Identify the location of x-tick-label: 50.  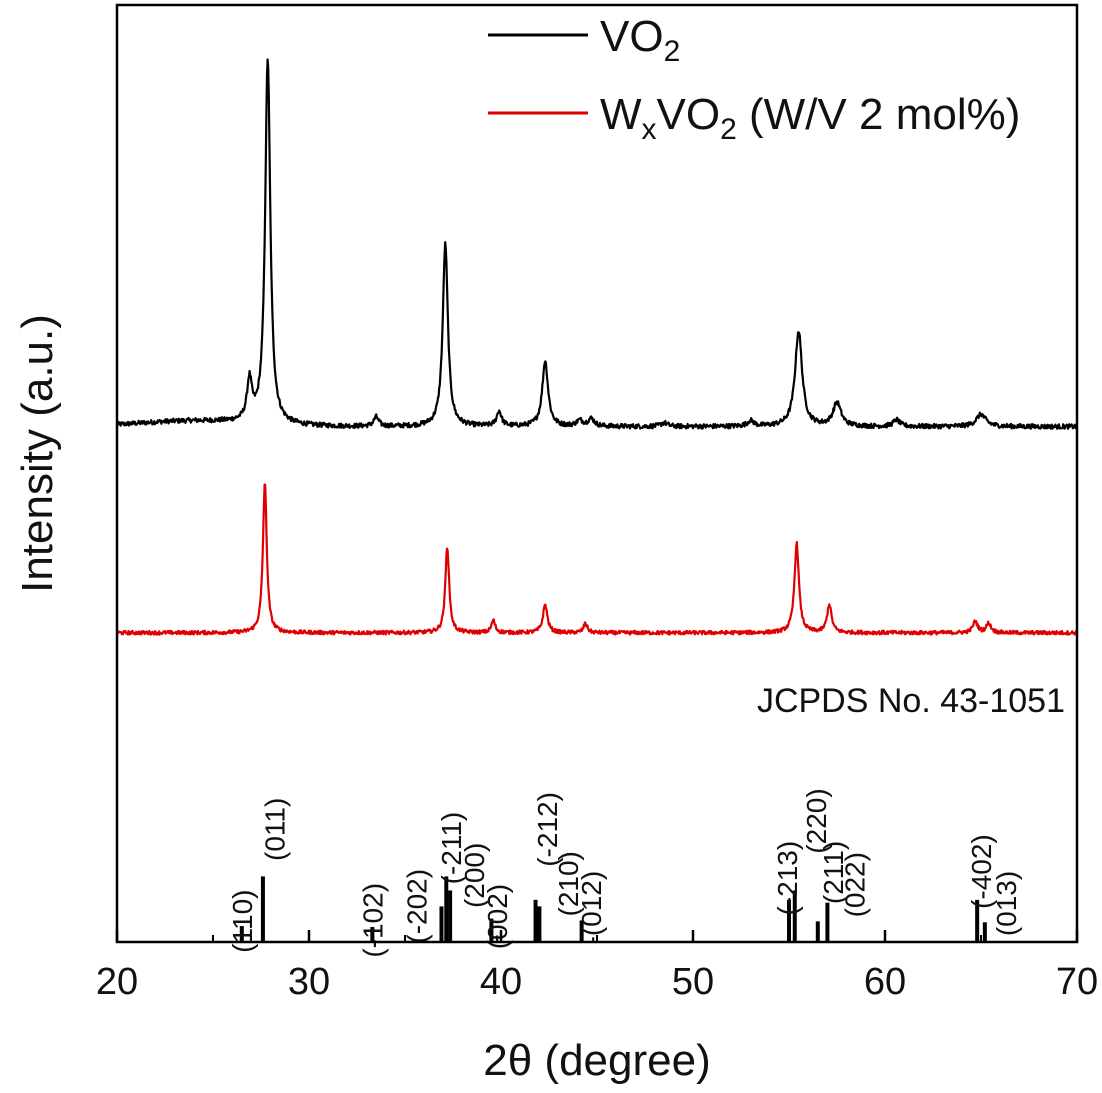
(693, 982).